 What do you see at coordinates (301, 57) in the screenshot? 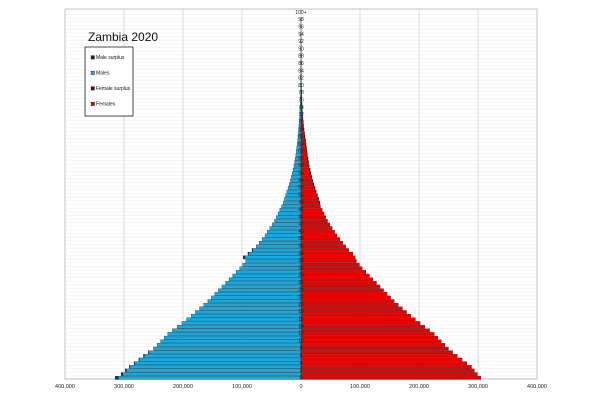
I see `age-label: 88` at bounding box center [301, 57].